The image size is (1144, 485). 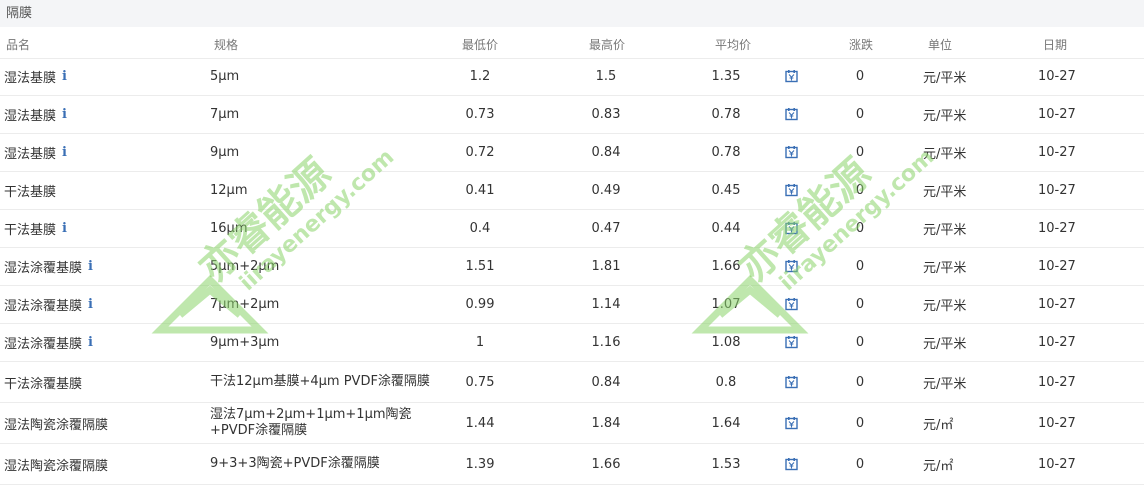 What do you see at coordinates (311, 422) in the screenshot?
I see `spec-cell: 湿法7μm+2μm+1μm+1μm陶瓷+PVDF涂覆隔膜` at bounding box center [311, 422].